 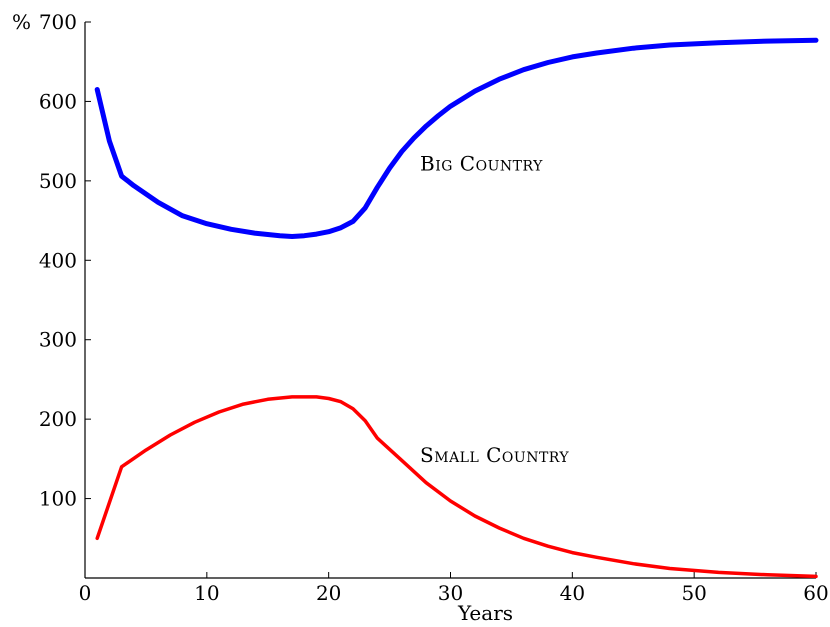 I want to click on y-tick-label: 400, so click(x=58, y=260).